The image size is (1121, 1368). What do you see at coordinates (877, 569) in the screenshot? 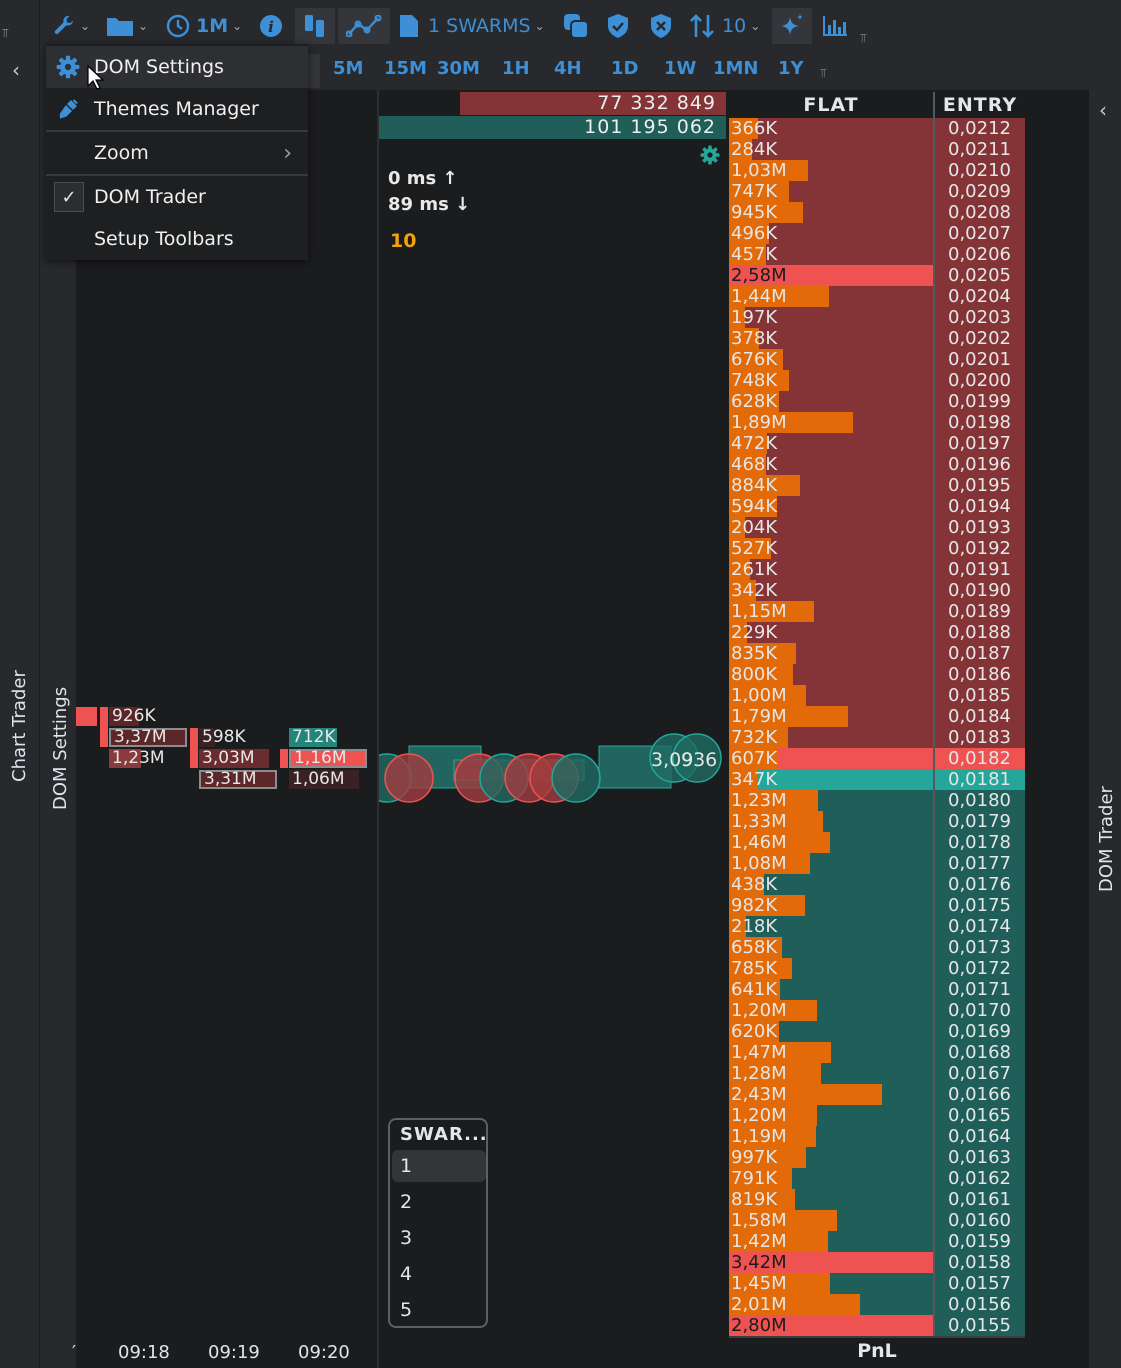
I see `dom-row: 261K 0,0191` at bounding box center [877, 569].